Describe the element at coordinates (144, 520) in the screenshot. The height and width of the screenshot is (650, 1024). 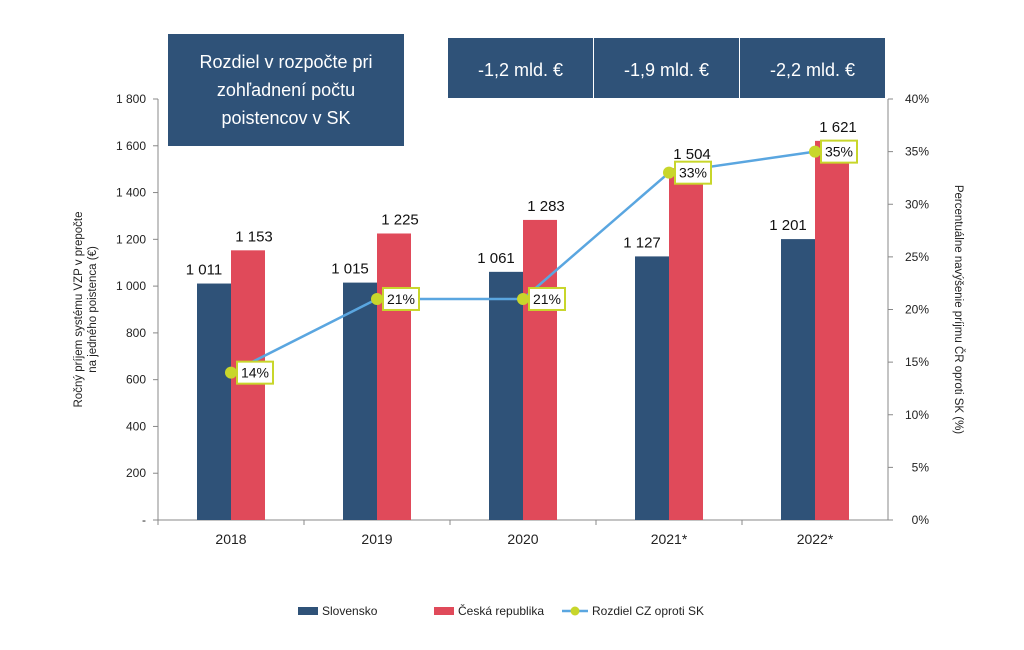
I see `y-tick-label: -` at that location.